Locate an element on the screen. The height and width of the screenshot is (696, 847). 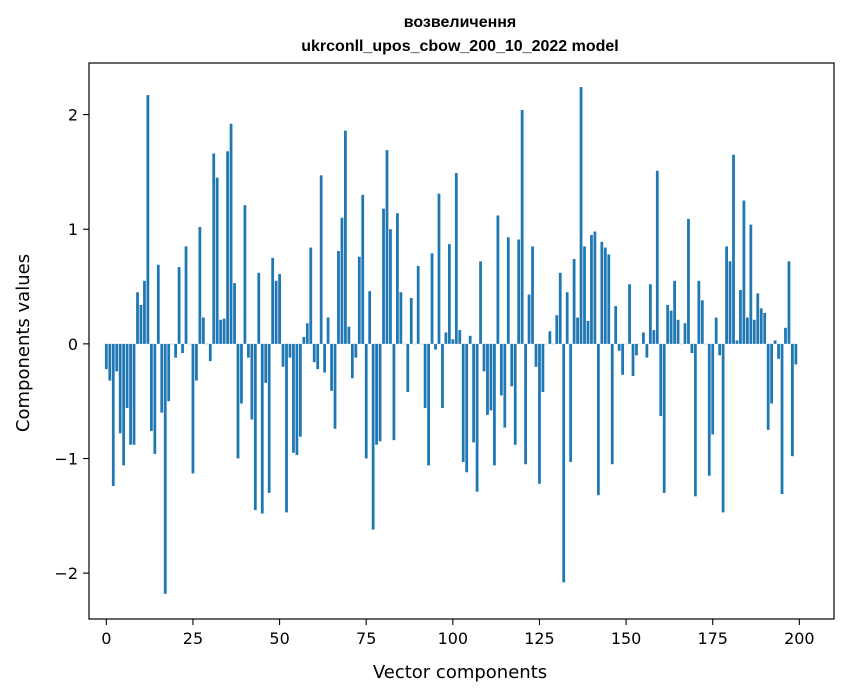
x-tick-label: 175 is located at coordinates (712, 638).